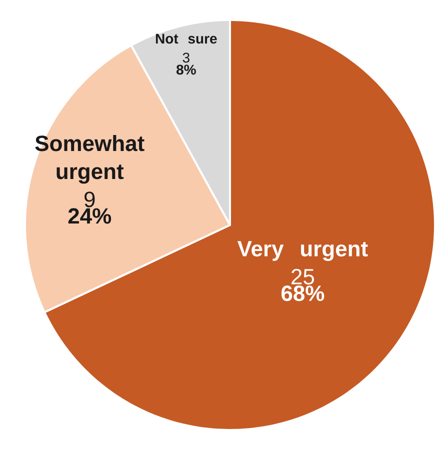 This screenshot has height=449, width=439. What do you see at coordinates (186, 39) in the screenshot?
I see `slice-label: Not sure` at bounding box center [186, 39].